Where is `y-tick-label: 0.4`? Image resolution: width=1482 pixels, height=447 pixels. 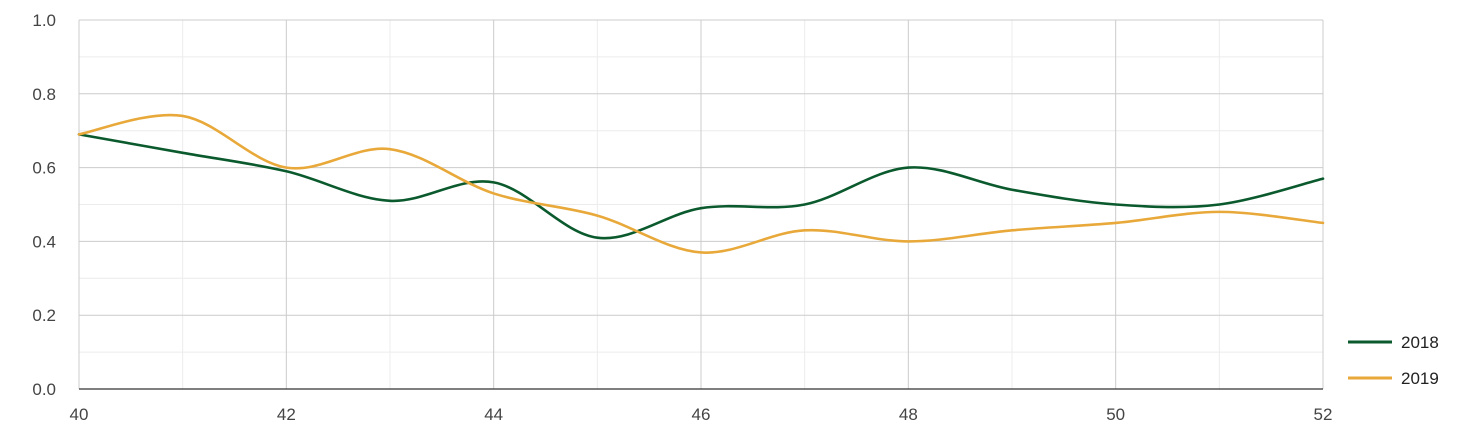 y-tick-label: 0.4 is located at coordinates (44, 241).